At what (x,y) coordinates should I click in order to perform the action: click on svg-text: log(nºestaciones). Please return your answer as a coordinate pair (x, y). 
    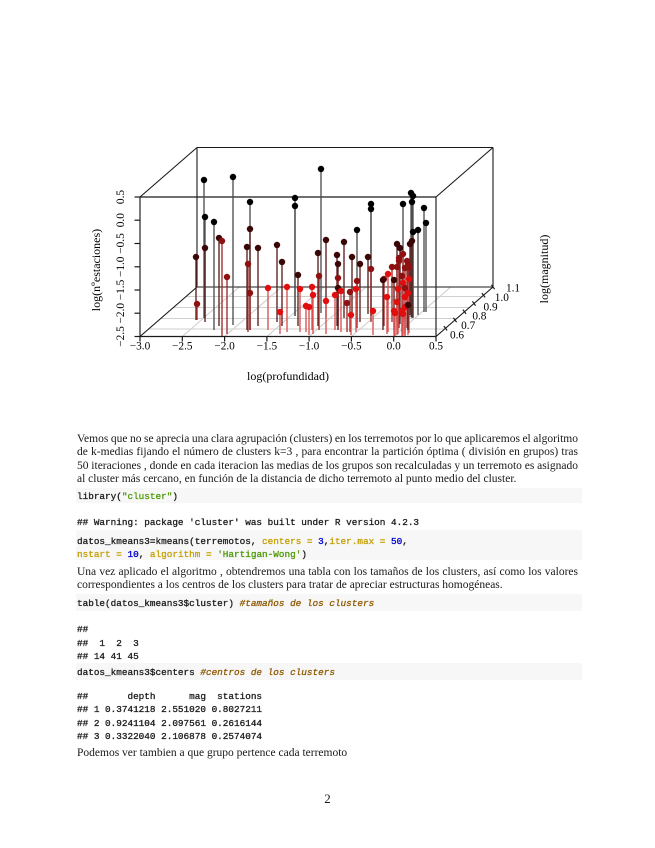
    Looking at the image, I should click on (96, 270).